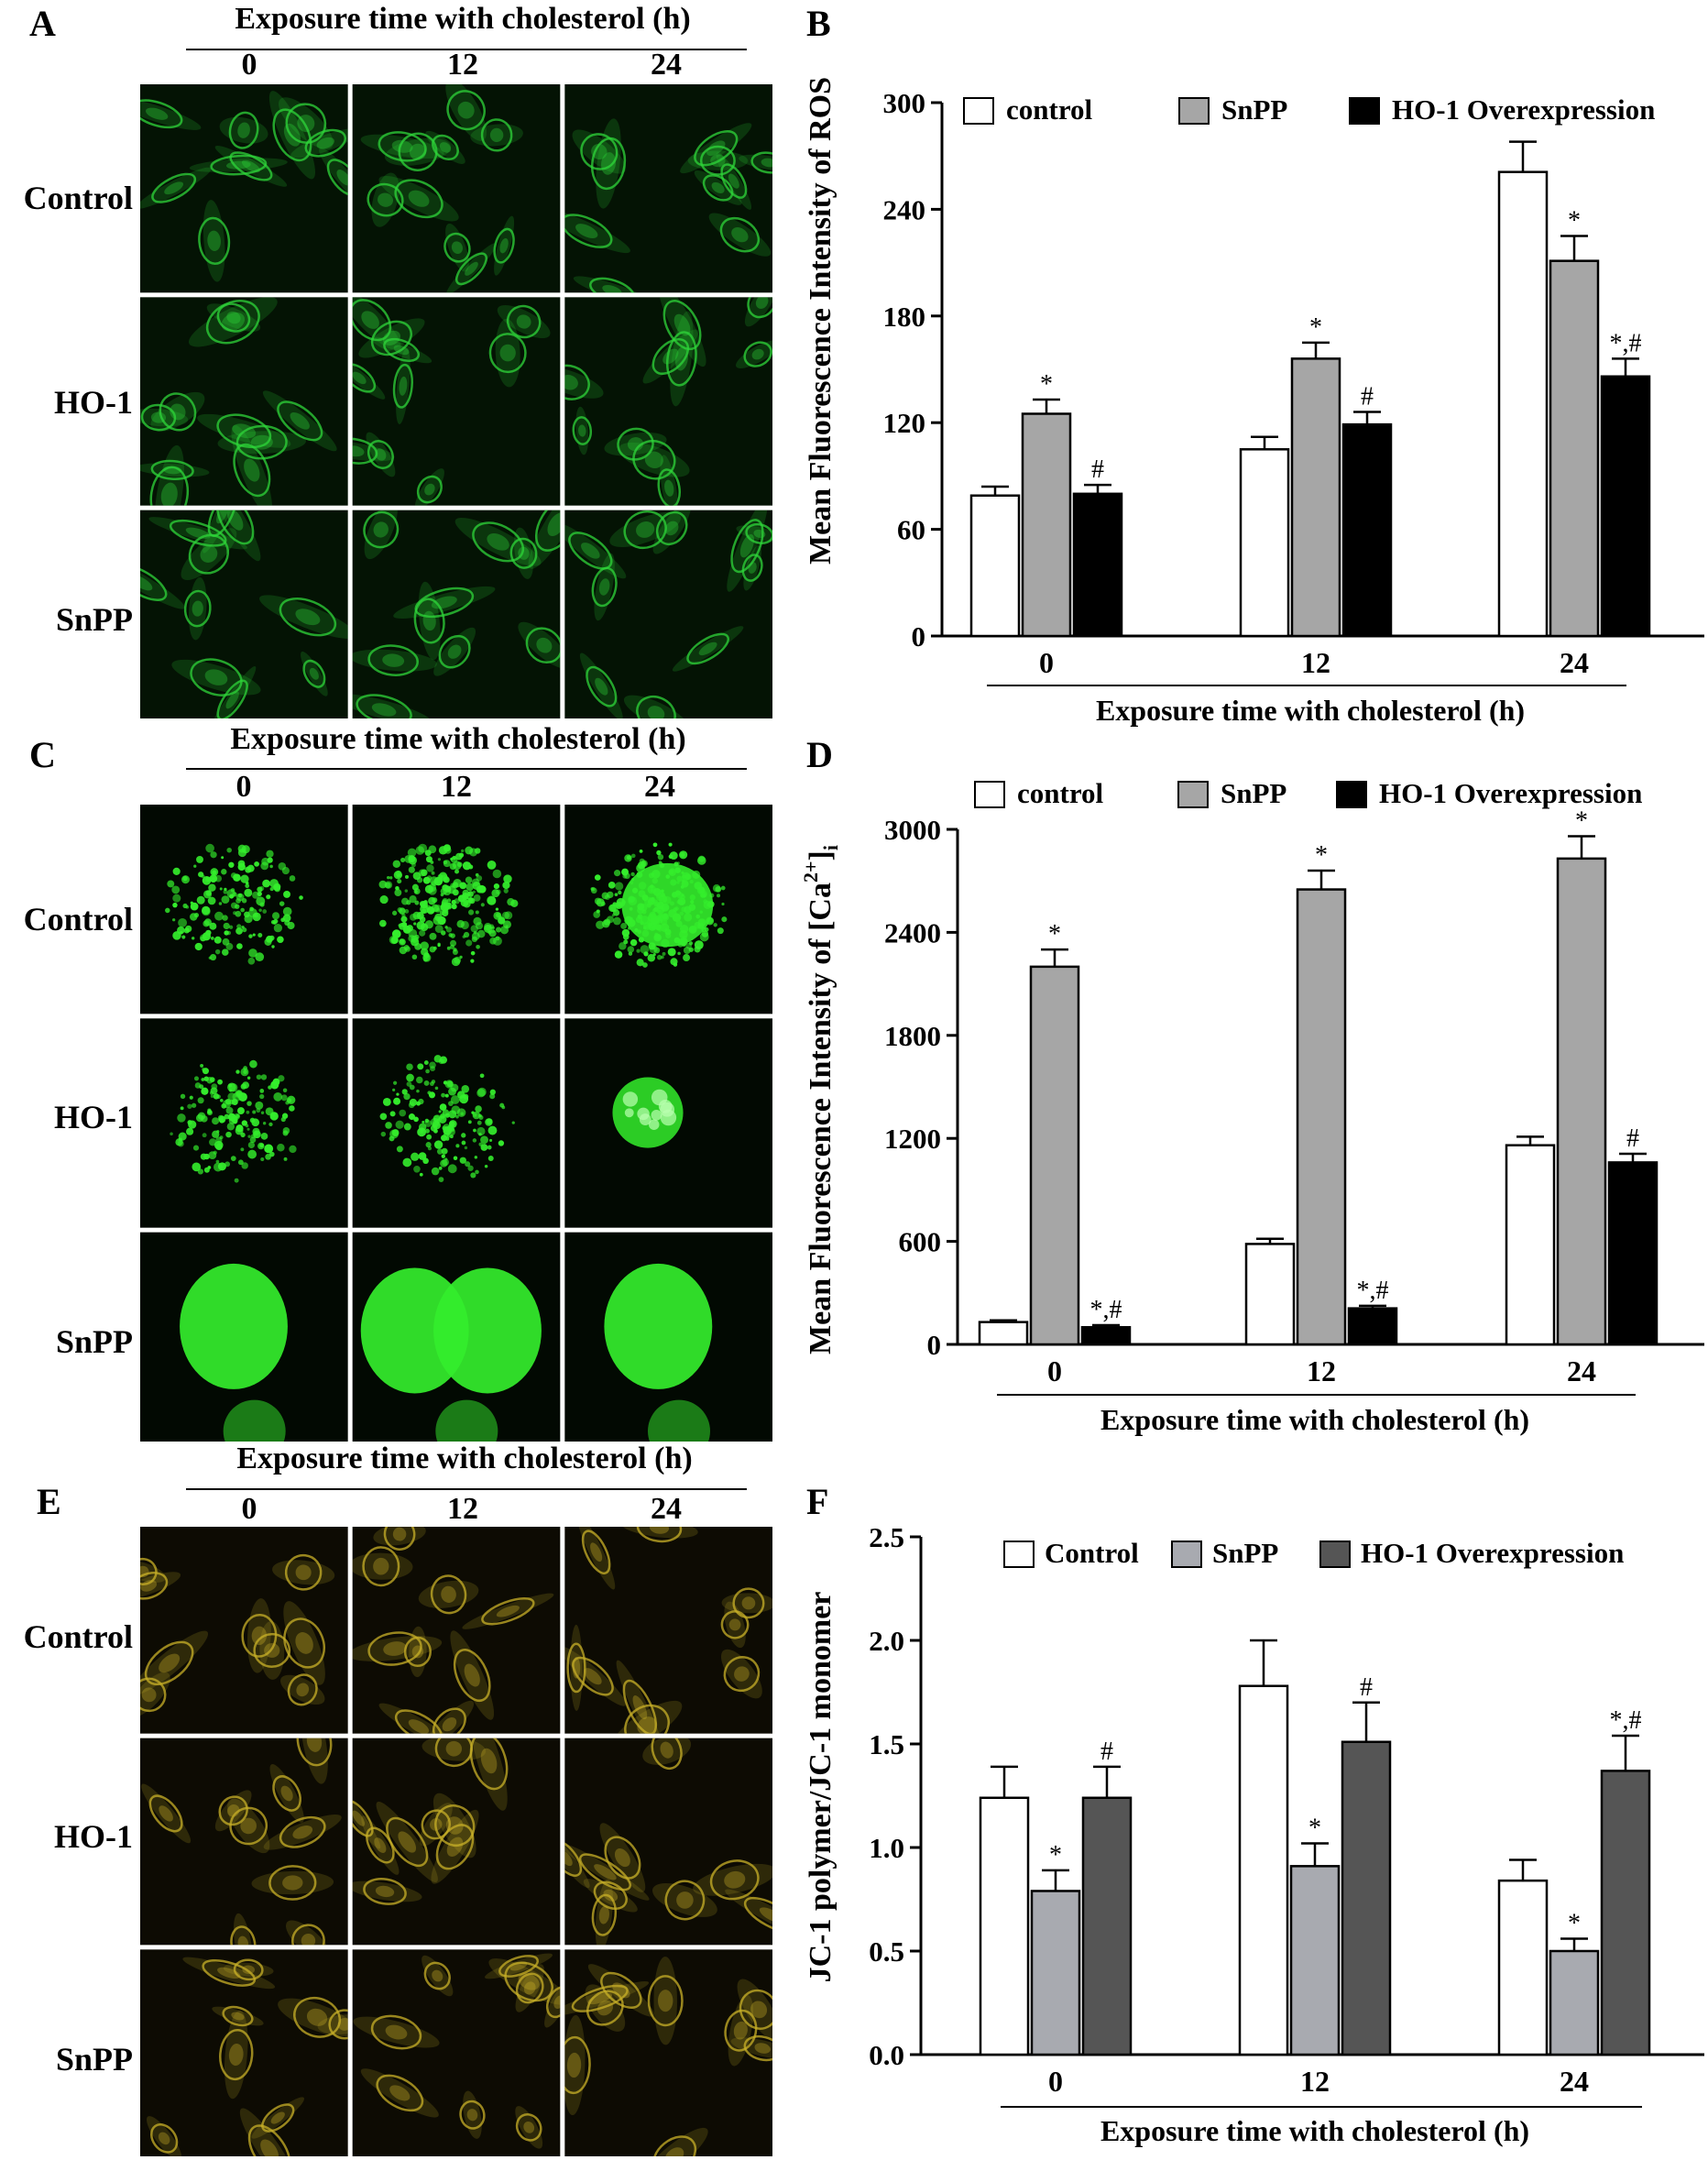 This screenshot has height=2160, width=1708. What do you see at coordinates (912, 1139) in the screenshot?
I see `y-tick-label: 1200` at bounding box center [912, 1139].